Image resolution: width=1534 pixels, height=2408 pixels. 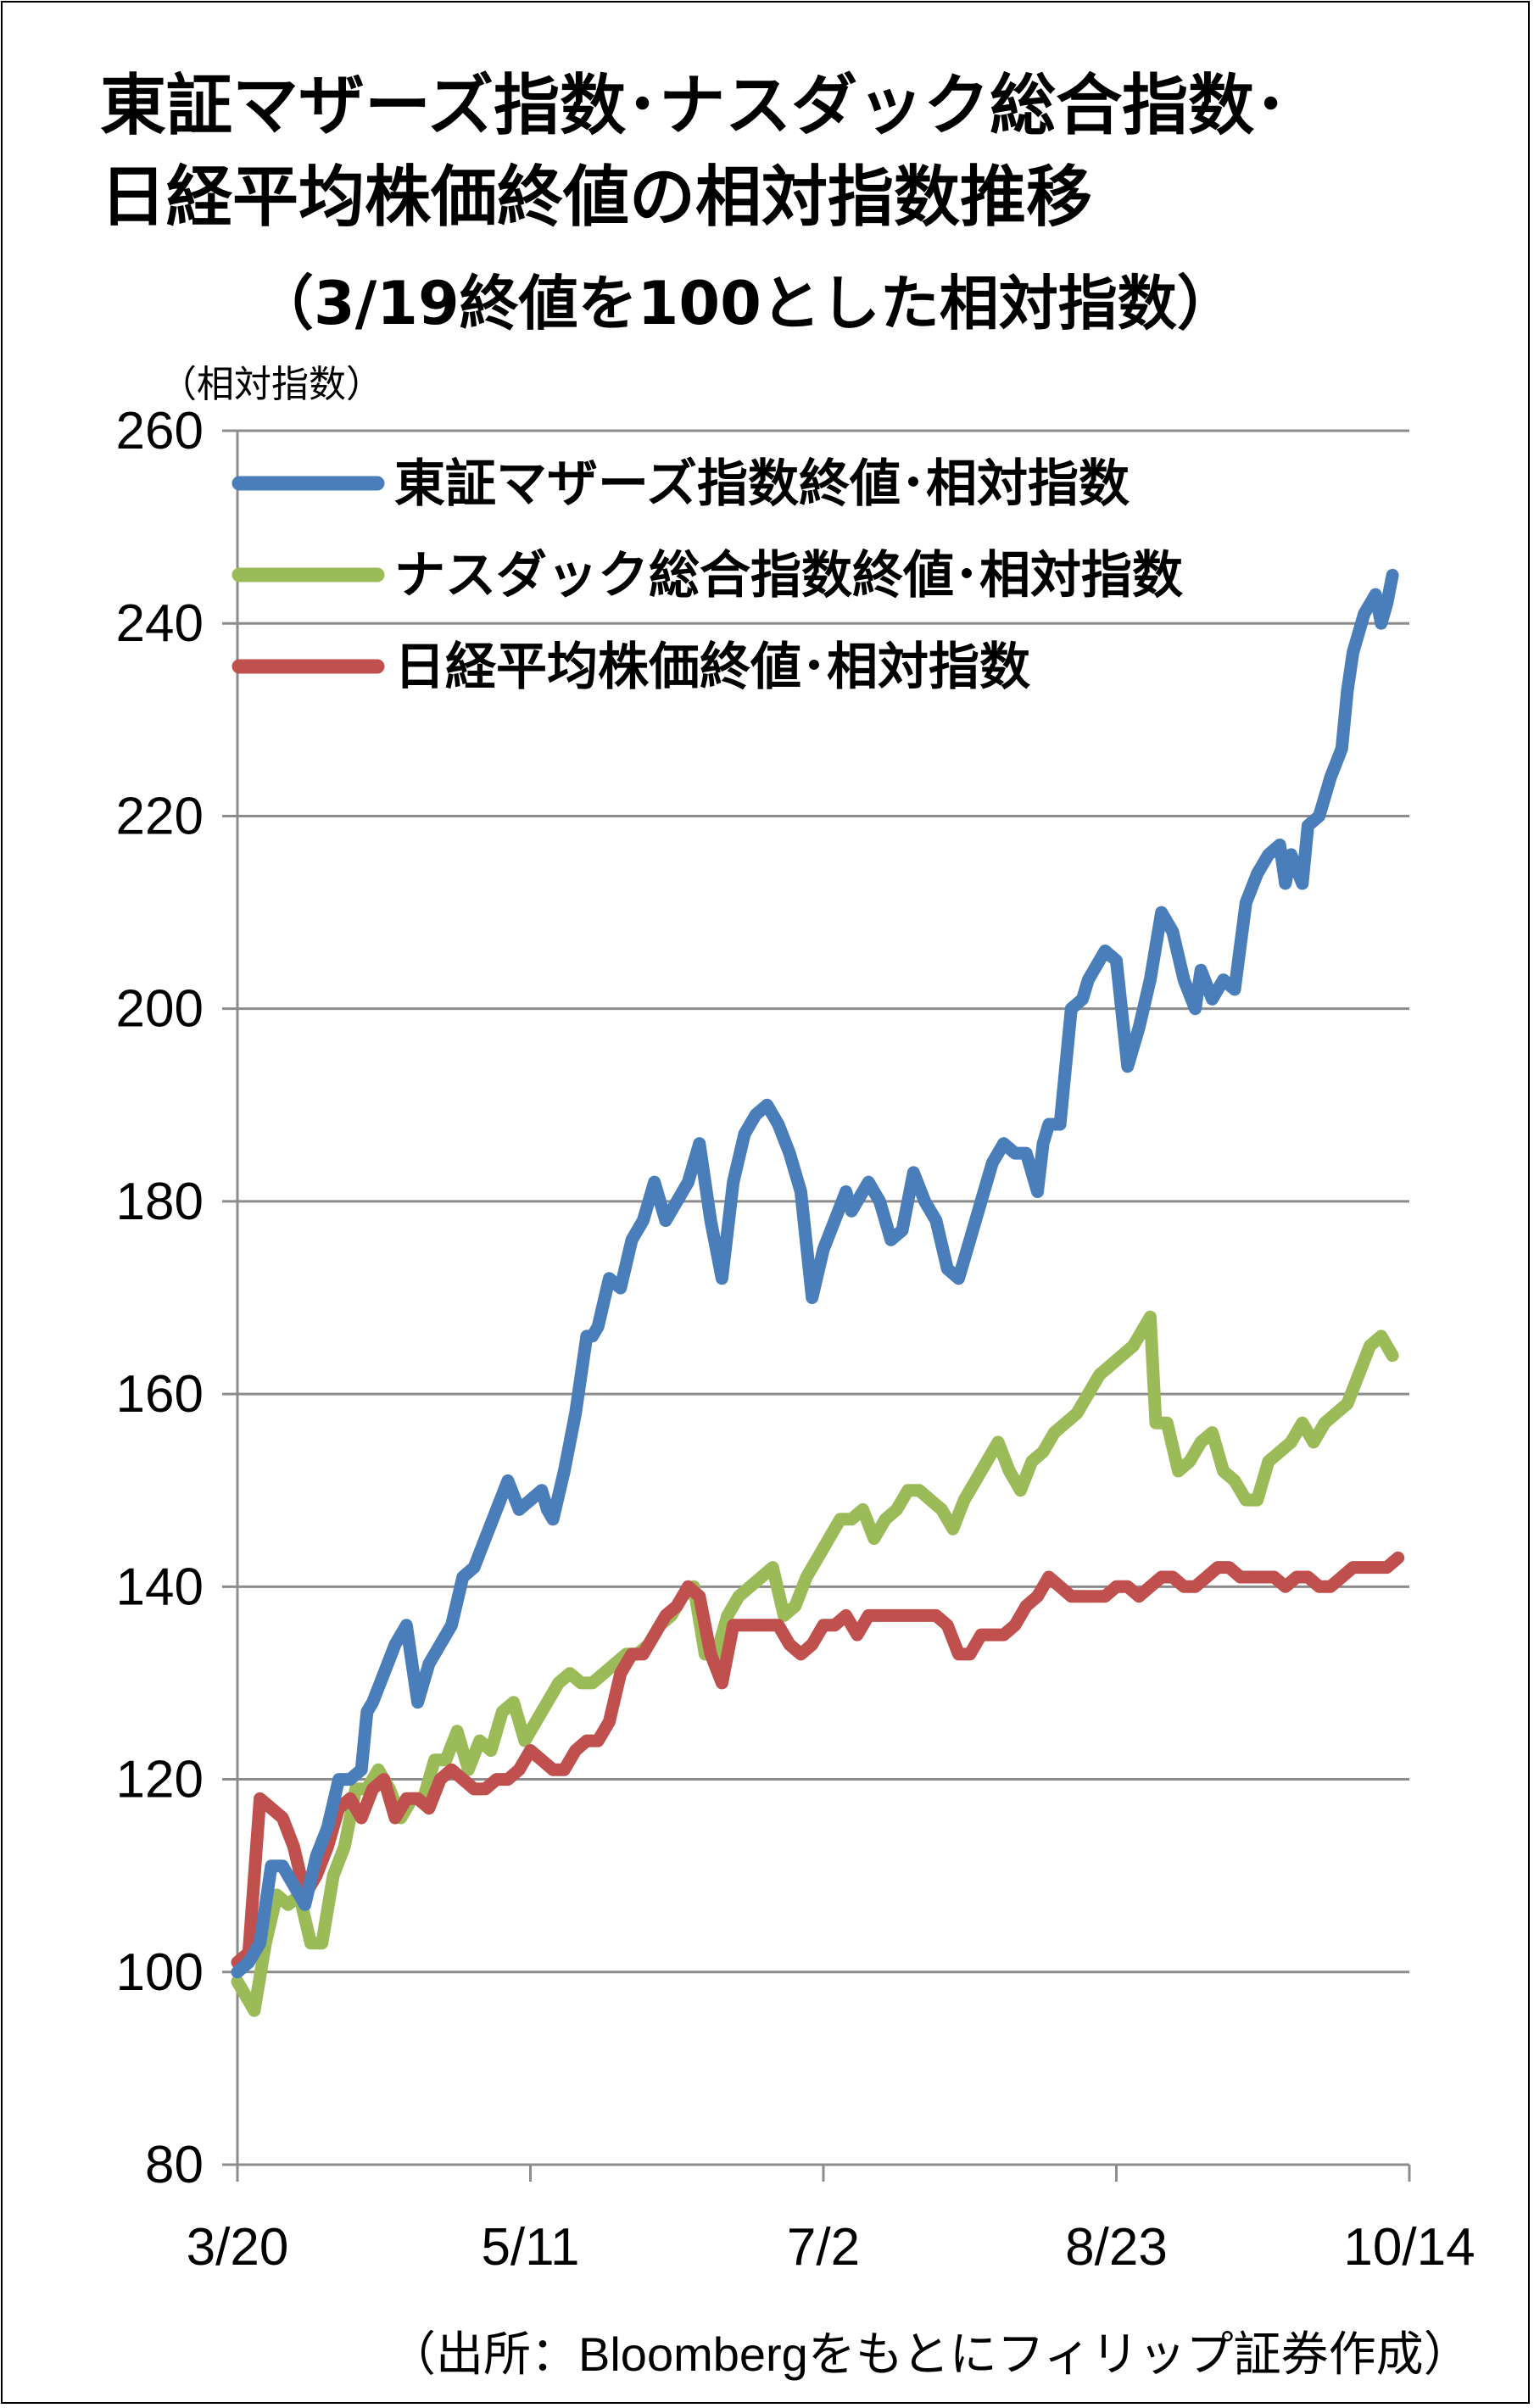 I want to click on y-tick-label-80: 80, so click(x=174, y=2165).